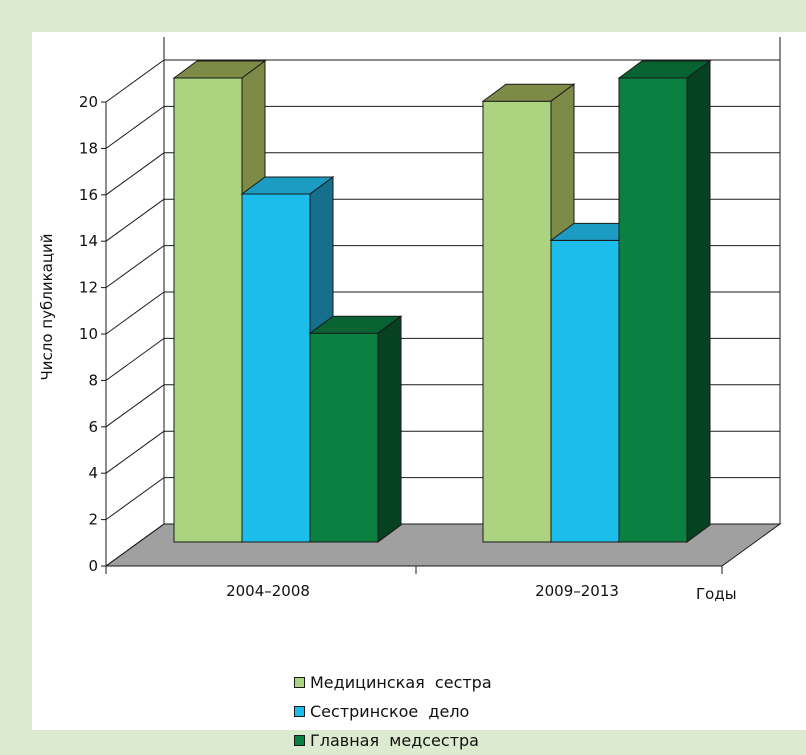 The image size is (806, 755). I want to click on y-tick-label: 2, so click(93, 520).